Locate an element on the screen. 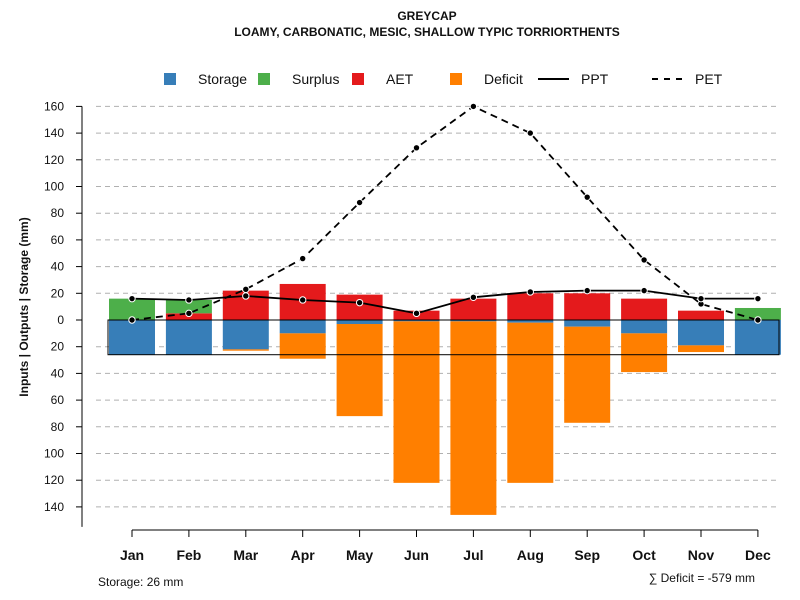 This screenshot has width=800, height=600. legend-label: PET is located at coordinates (709, 79).